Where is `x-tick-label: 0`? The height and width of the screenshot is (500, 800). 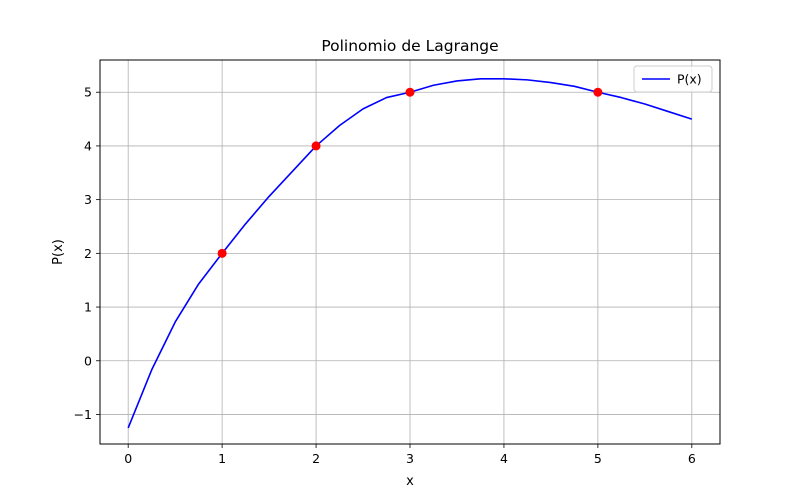 x-tick-label: 0 is located at coordinates (128, 458).